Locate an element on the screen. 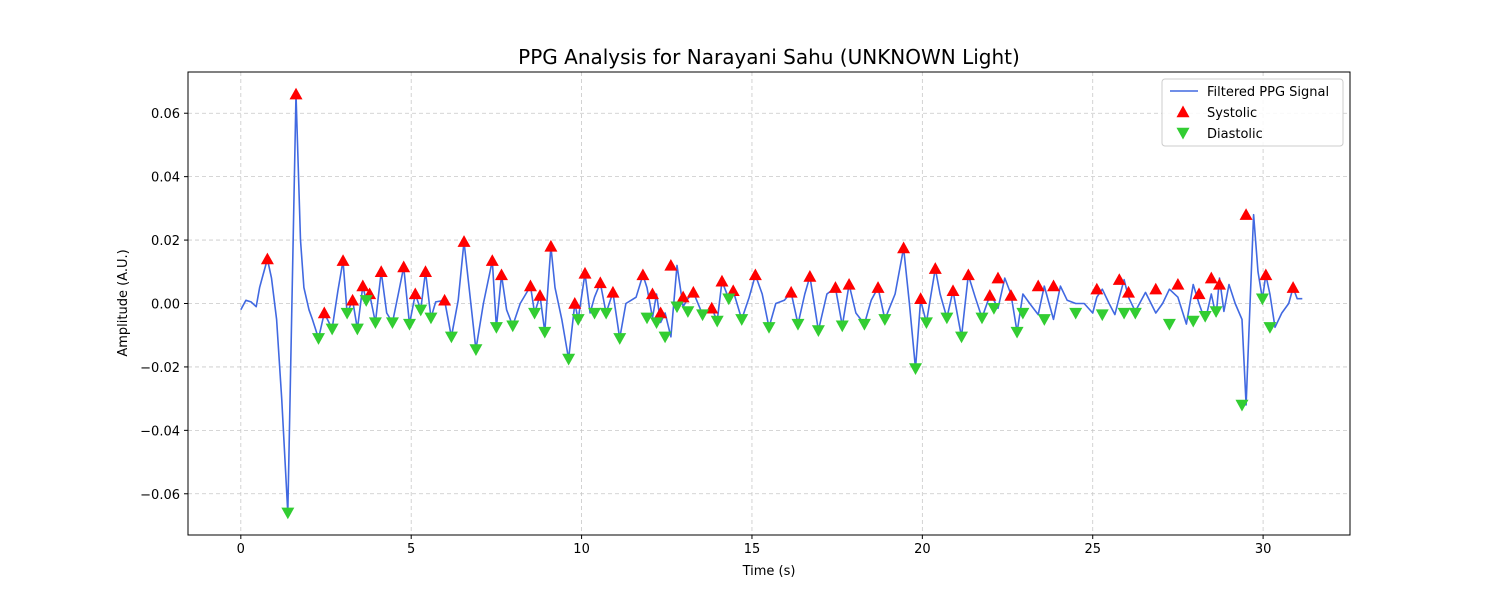 The image size is (1500, 600). y-tick-label: −0.02 is located at coordinates (160, 368).